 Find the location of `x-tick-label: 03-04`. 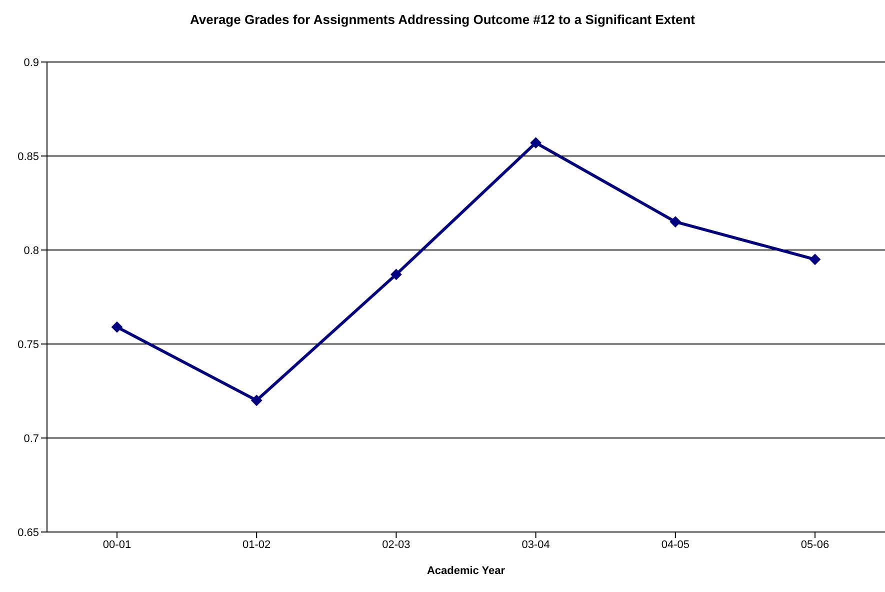

x-tick-label: 03-04 is located at coordinates (536, 544).